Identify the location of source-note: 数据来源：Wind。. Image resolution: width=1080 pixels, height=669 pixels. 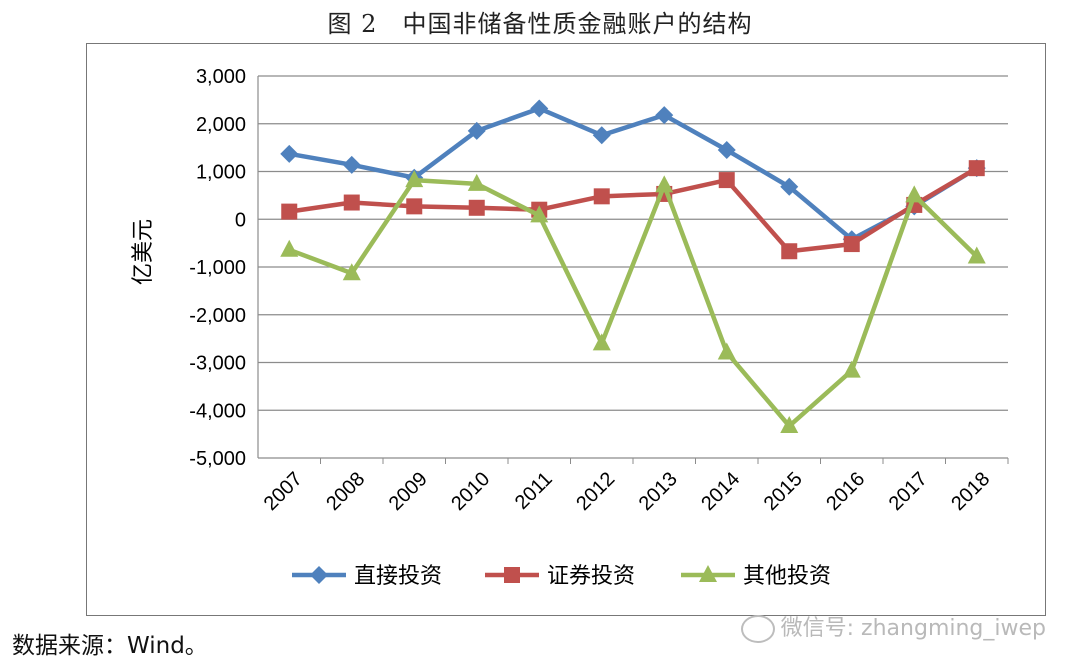
(110, 646).